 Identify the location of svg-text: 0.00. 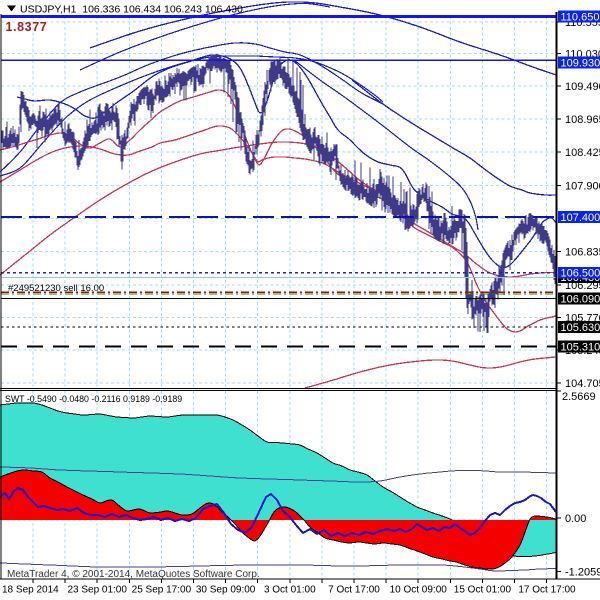
(575, 519).